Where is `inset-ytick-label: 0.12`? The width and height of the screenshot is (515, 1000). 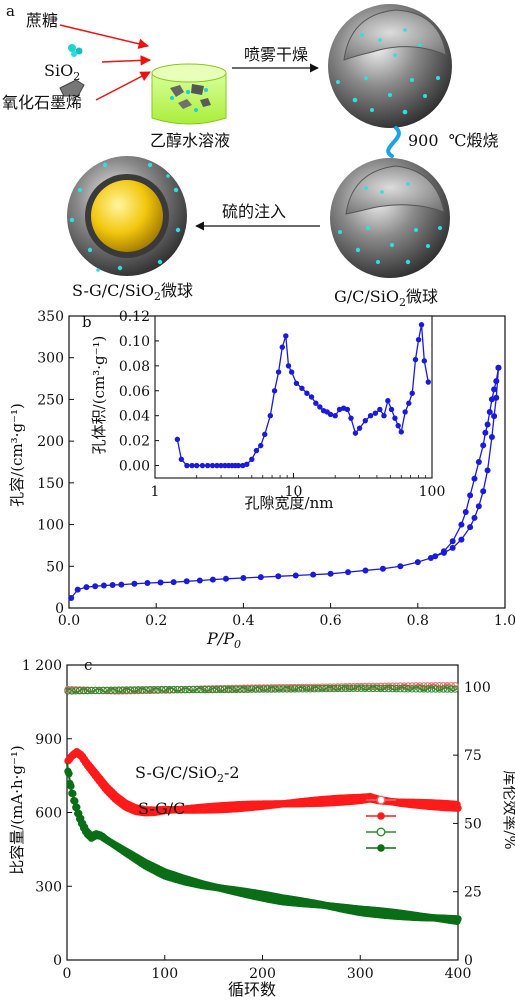
inset-ytick-label: 0.12 is located at coordinates (134, 317).